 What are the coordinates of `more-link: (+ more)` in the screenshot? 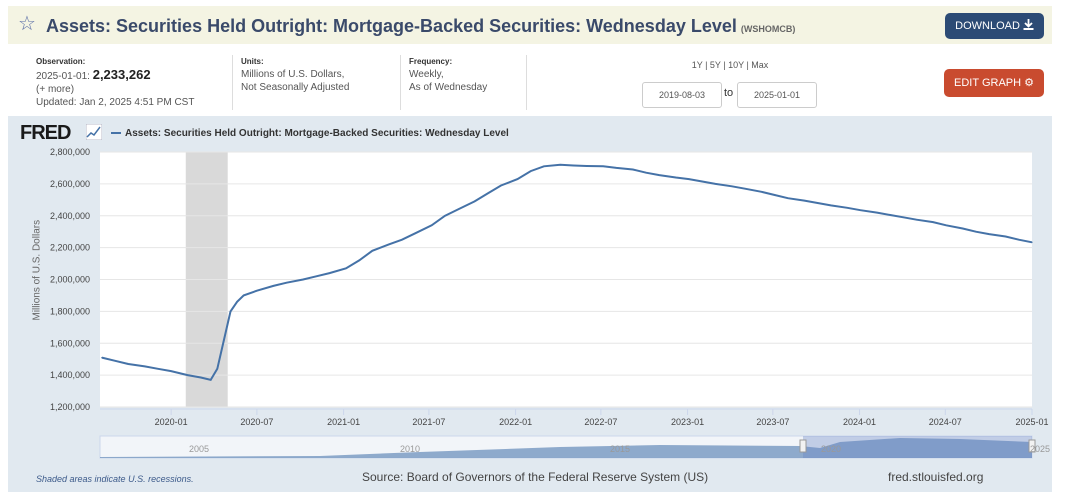 It's located at (55, 89).